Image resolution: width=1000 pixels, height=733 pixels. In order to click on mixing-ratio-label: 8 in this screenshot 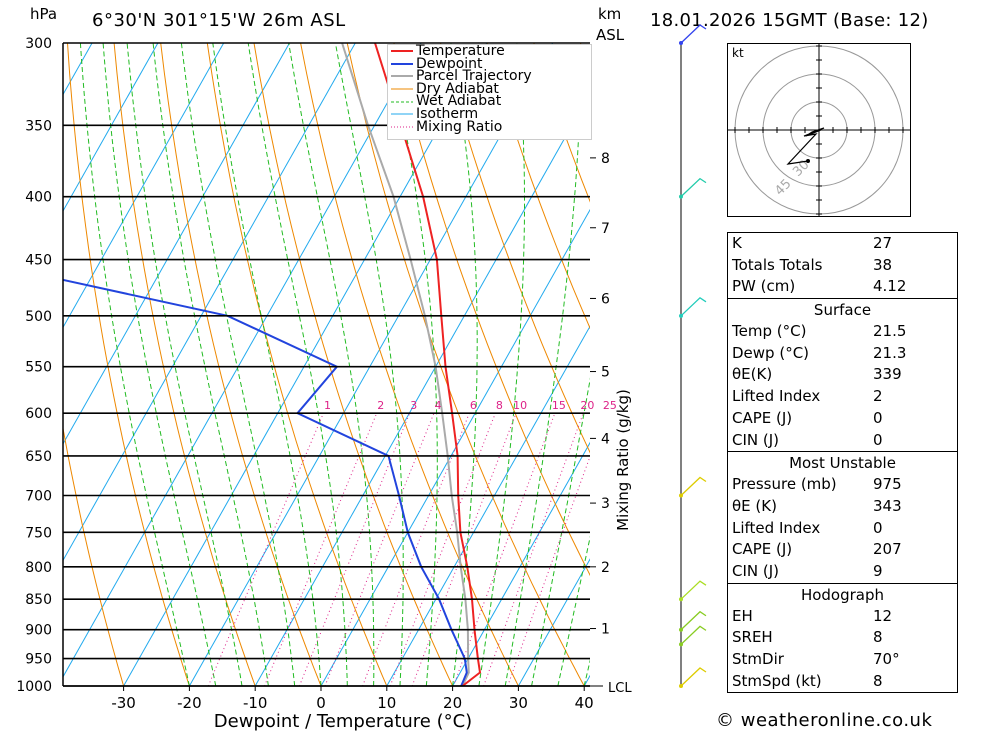, I will do `click(499, 405)`.